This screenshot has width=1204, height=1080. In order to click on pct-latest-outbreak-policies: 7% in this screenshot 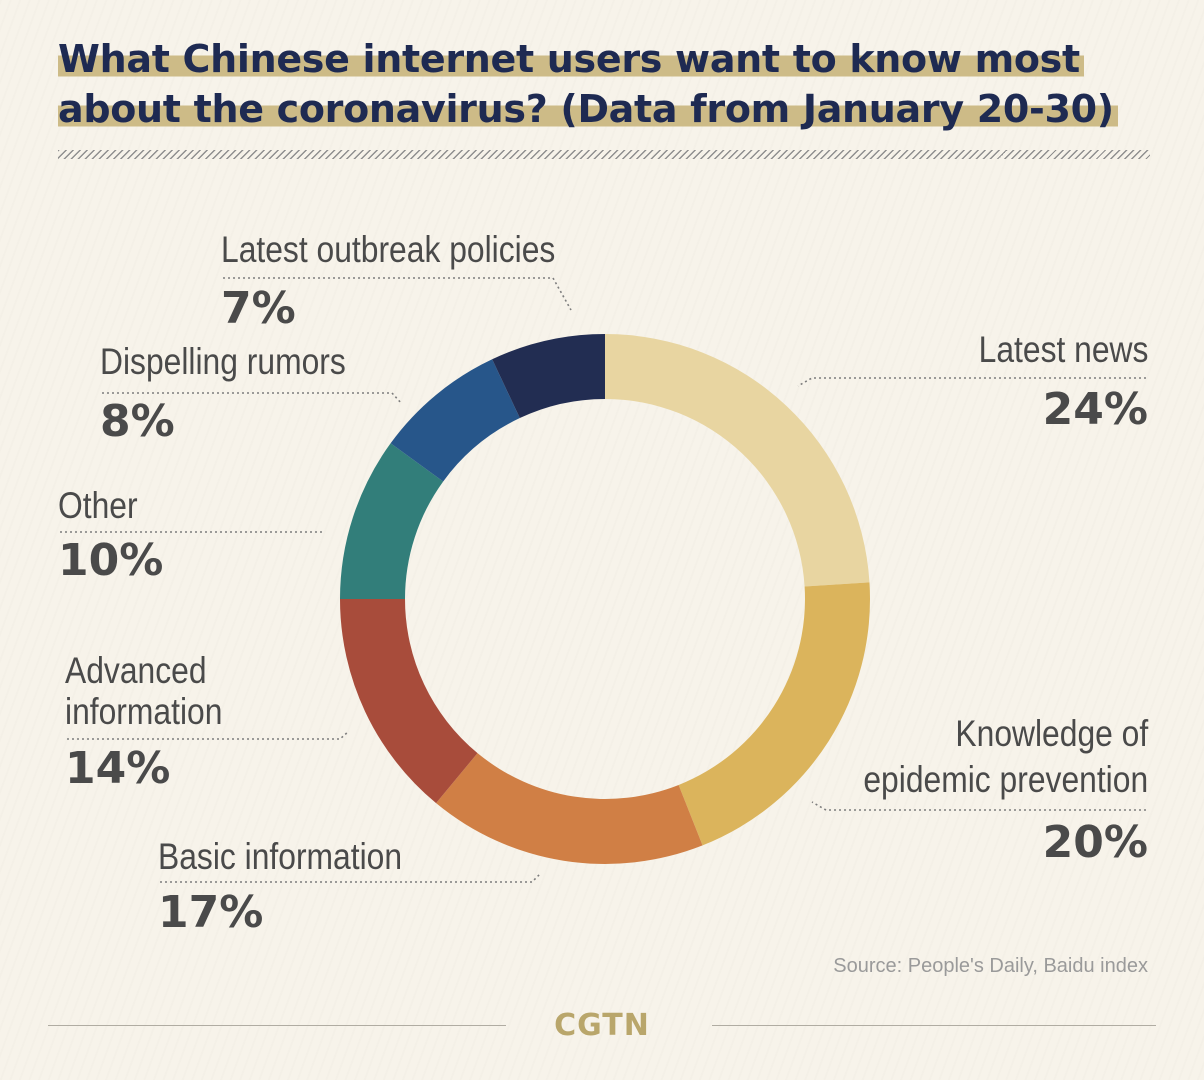, I will do `click(258, 308)`.